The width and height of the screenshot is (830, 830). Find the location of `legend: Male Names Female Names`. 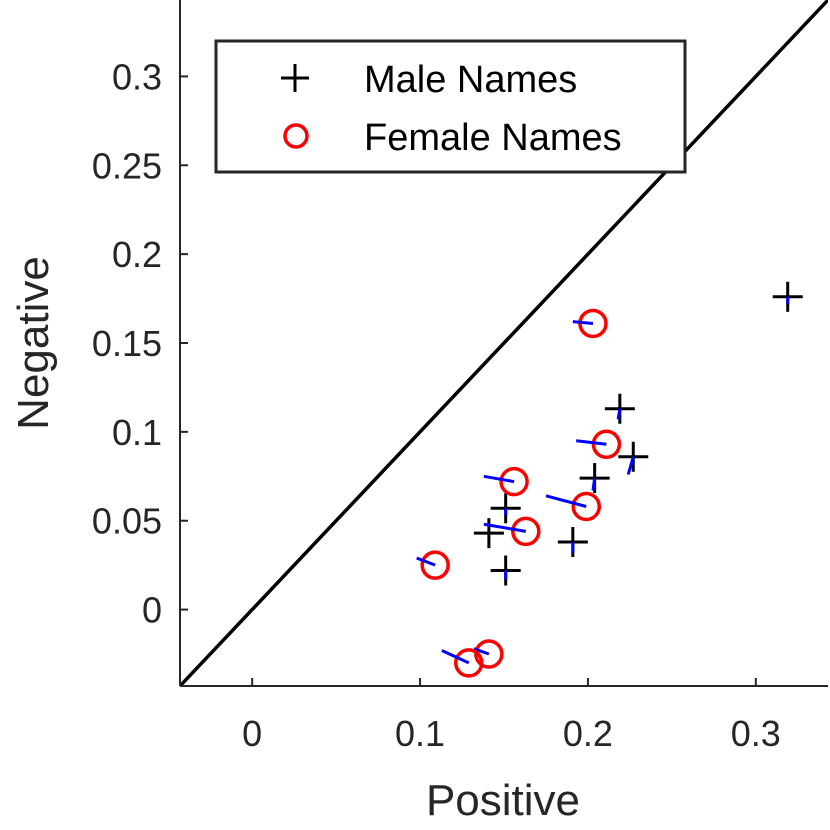

legend: Male Names Female Names is located at coordinates (450, 106).